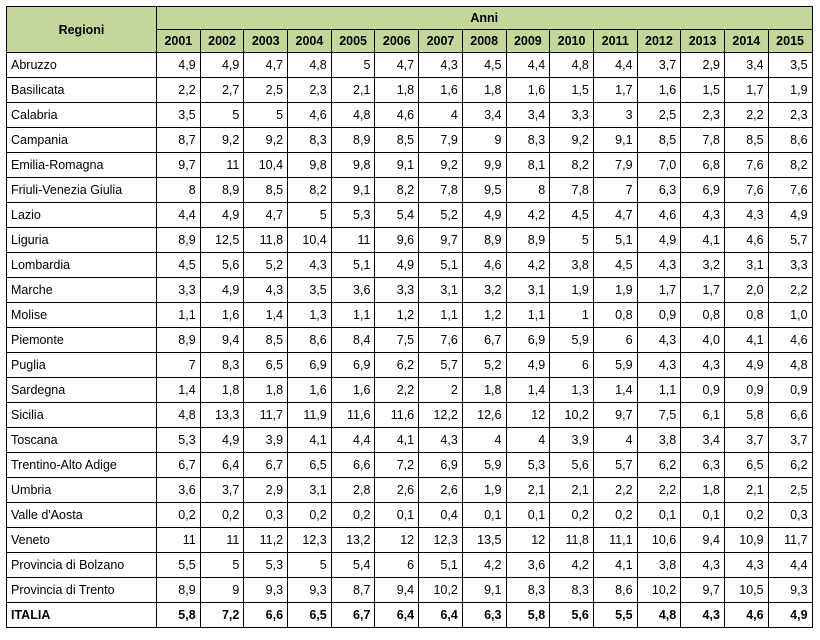  Describe the element at coordinates (571, 440) in the screenshot. I see `value-cell: 3,9` at that location.